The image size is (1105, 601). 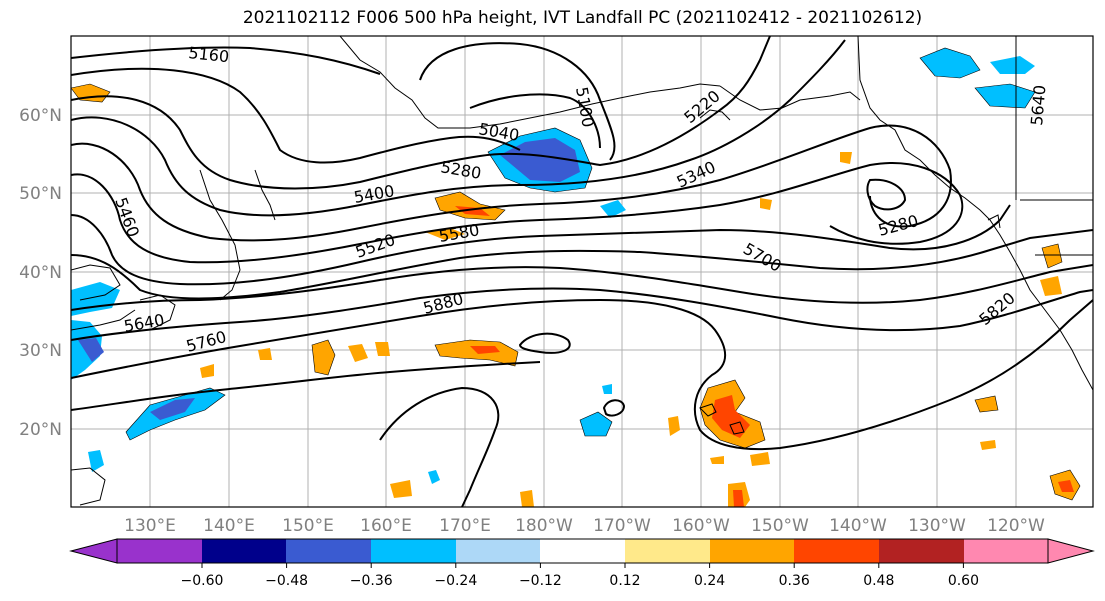 What do you see at coordinates (443, 303) in the screenshot?
I see `contour-label: 5880` at bounding box center [443, 303].